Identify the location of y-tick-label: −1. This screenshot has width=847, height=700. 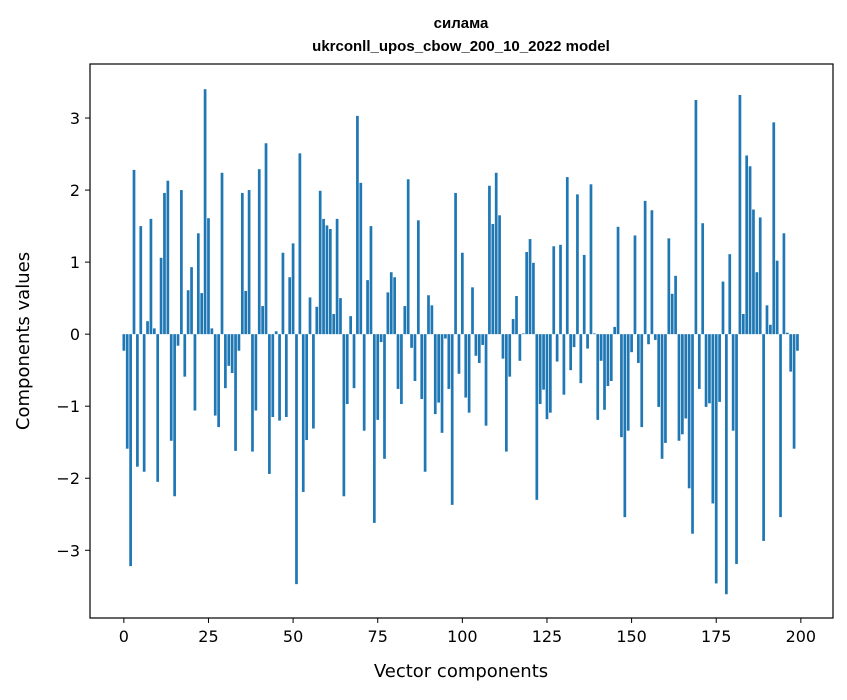
(68, 406).